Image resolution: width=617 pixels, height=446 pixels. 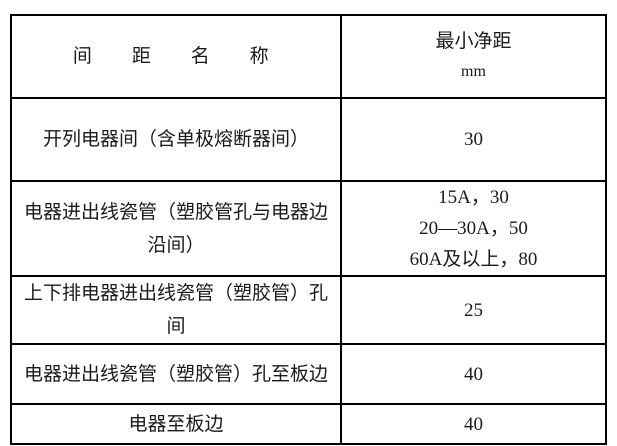 What do you see at coordinates (473, 259) in the screenshot?
I see `row-value-line: 60A及以上，80` at bounding box center [473, 259].